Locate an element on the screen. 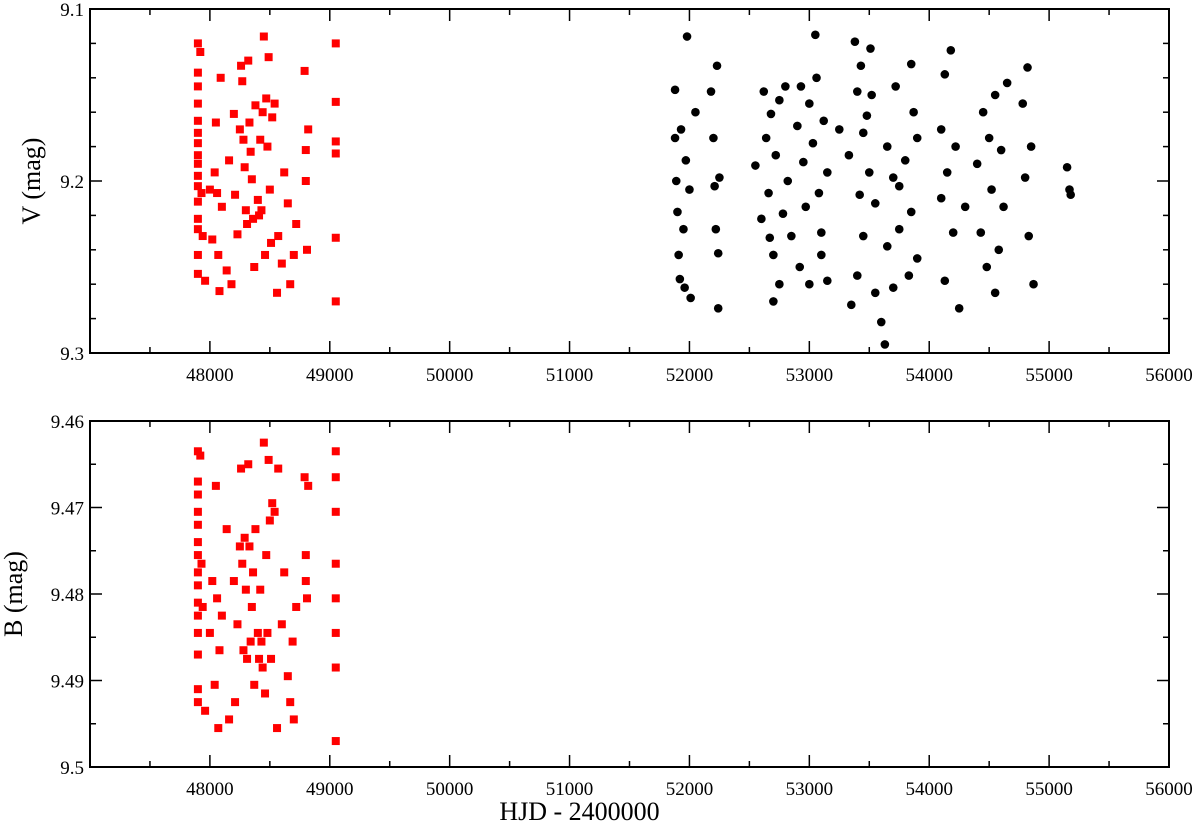 The height and width of the screenshot is (825, 1200). b-y-axis-label: B (mag) is located at coordinates (14, 594).